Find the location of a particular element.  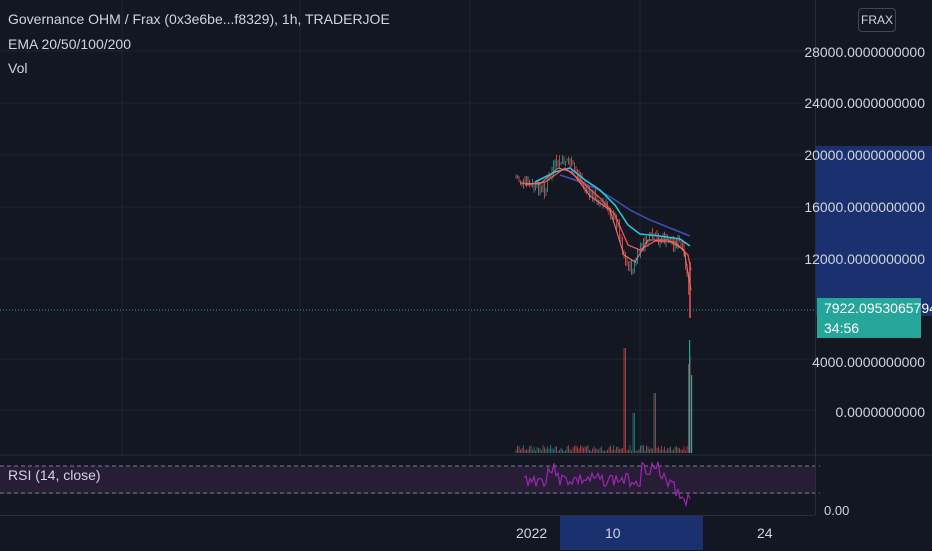

ema-20-line is located at coordinates (605, 229).